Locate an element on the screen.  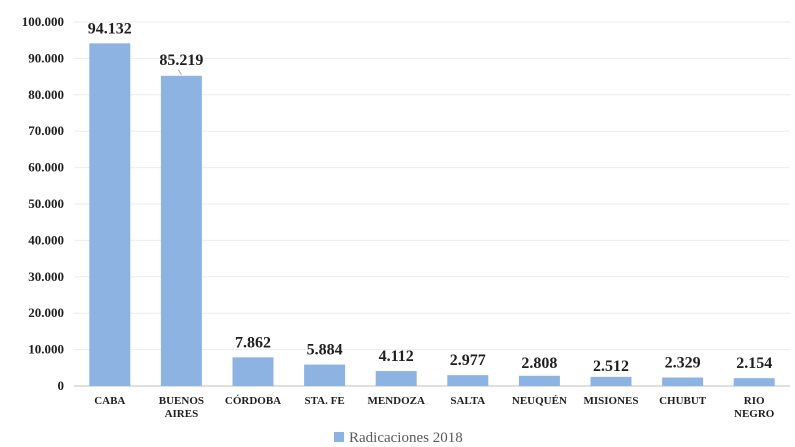
label-leader-lines is located at coordinates (179, 72).